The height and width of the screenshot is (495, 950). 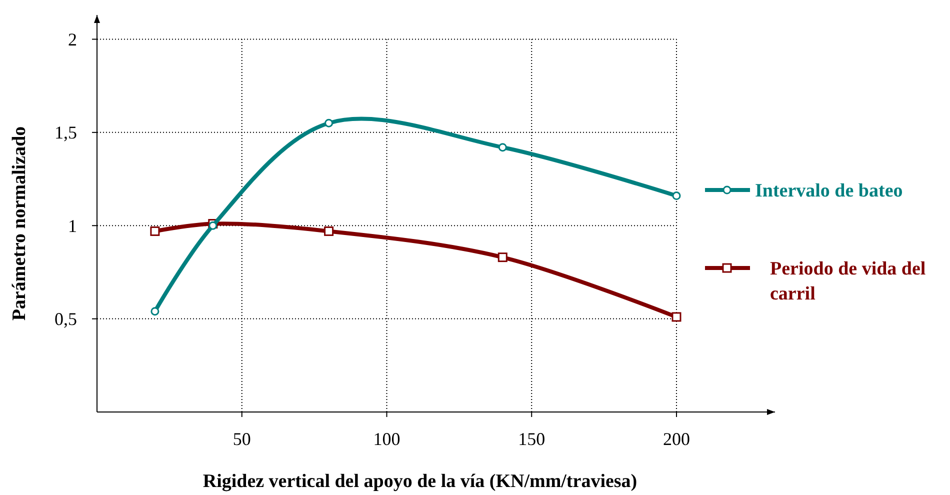 I want to click on x-tick-label: 150, so click(x=532, y=439).